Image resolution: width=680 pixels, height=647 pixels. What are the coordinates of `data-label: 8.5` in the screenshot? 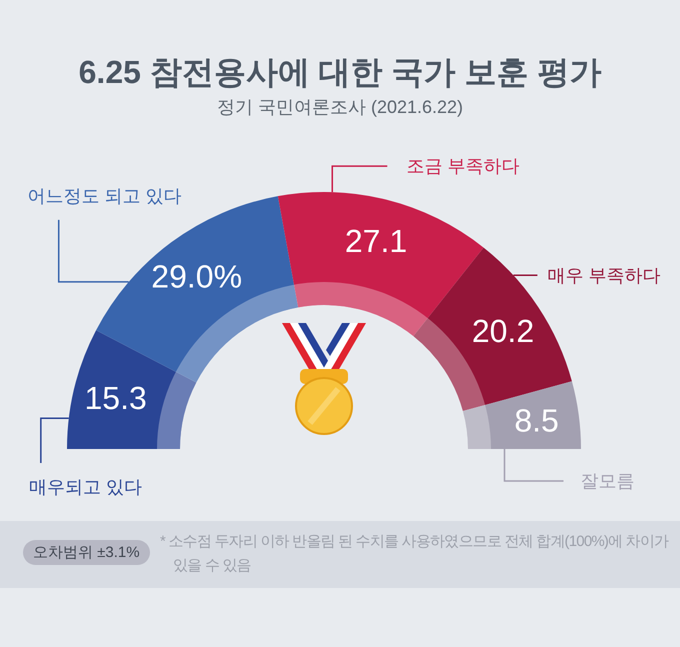 It's located at (536, 420).